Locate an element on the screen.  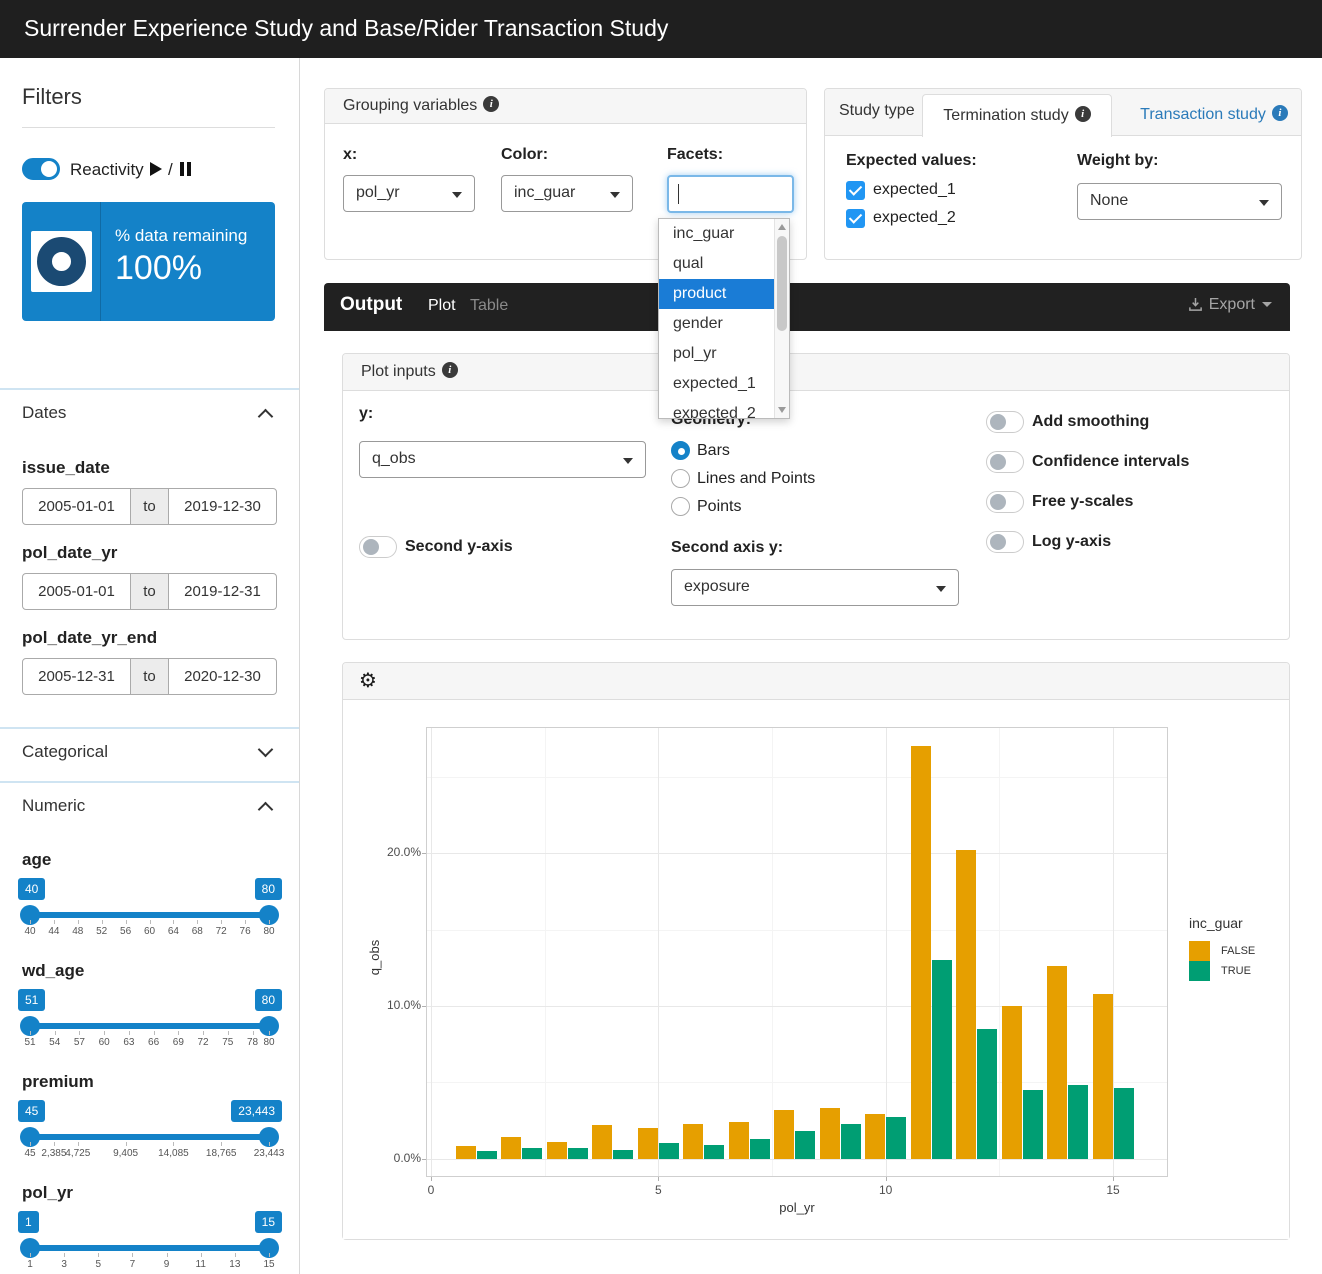
free-y-scales-toggle is located at coordinates (1005, 502).